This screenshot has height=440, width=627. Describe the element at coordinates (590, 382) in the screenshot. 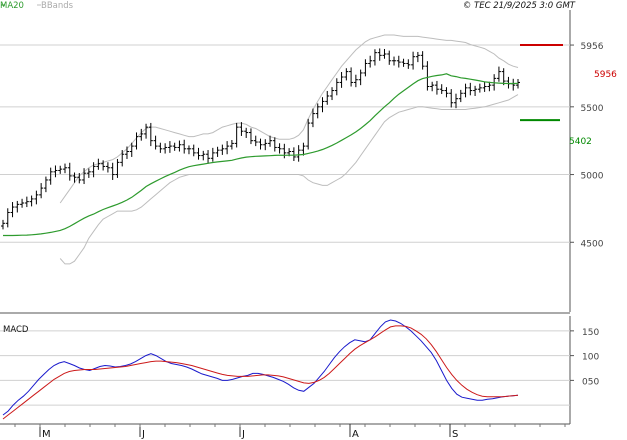

I see `macd-tick-label: 050` at that location.